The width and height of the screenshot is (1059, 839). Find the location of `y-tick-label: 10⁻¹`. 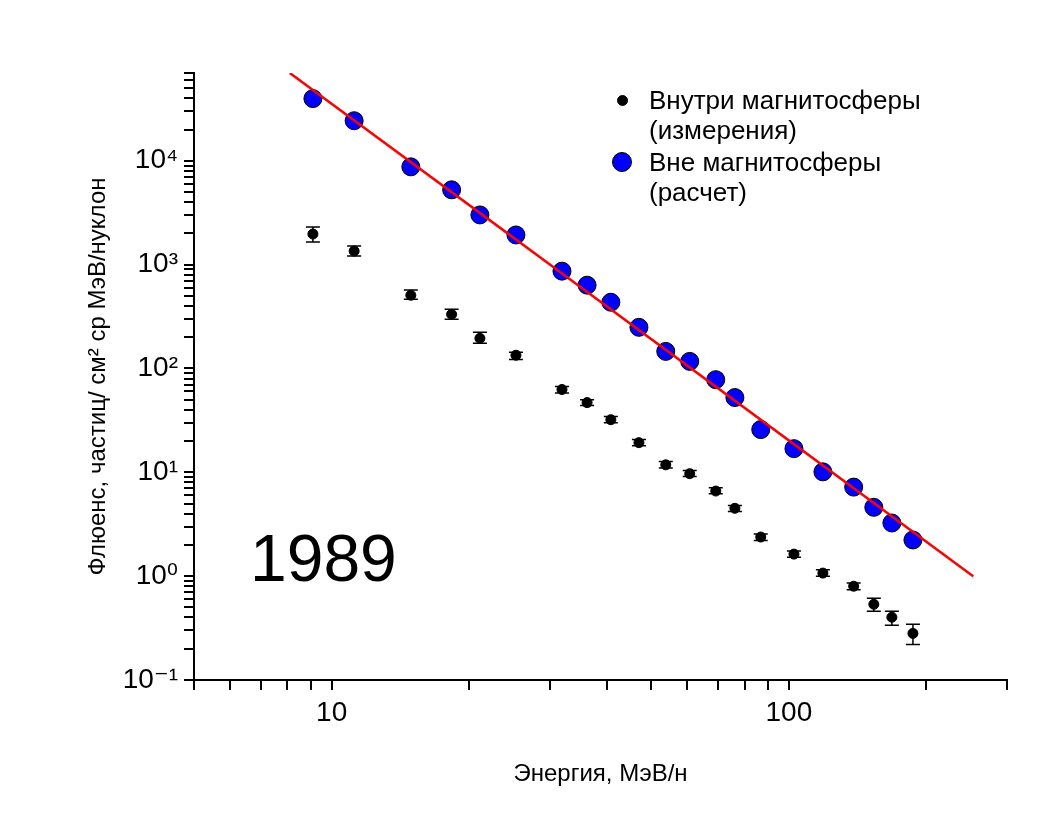

y-tick-label: 10⁻¹ is located at coordinates (150, 678).